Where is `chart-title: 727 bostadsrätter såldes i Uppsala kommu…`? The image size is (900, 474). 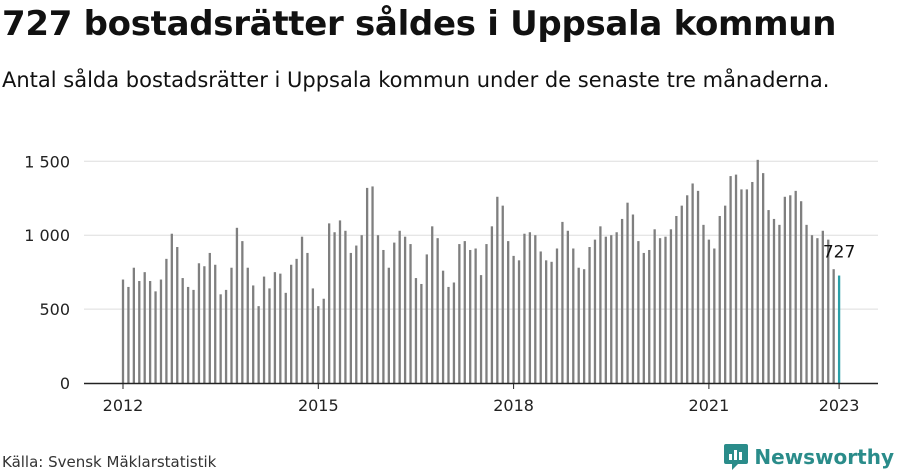 chart-title: 727 bostadsrätter såldes i Uppsala kommu… is located at coordinates (419, 24).